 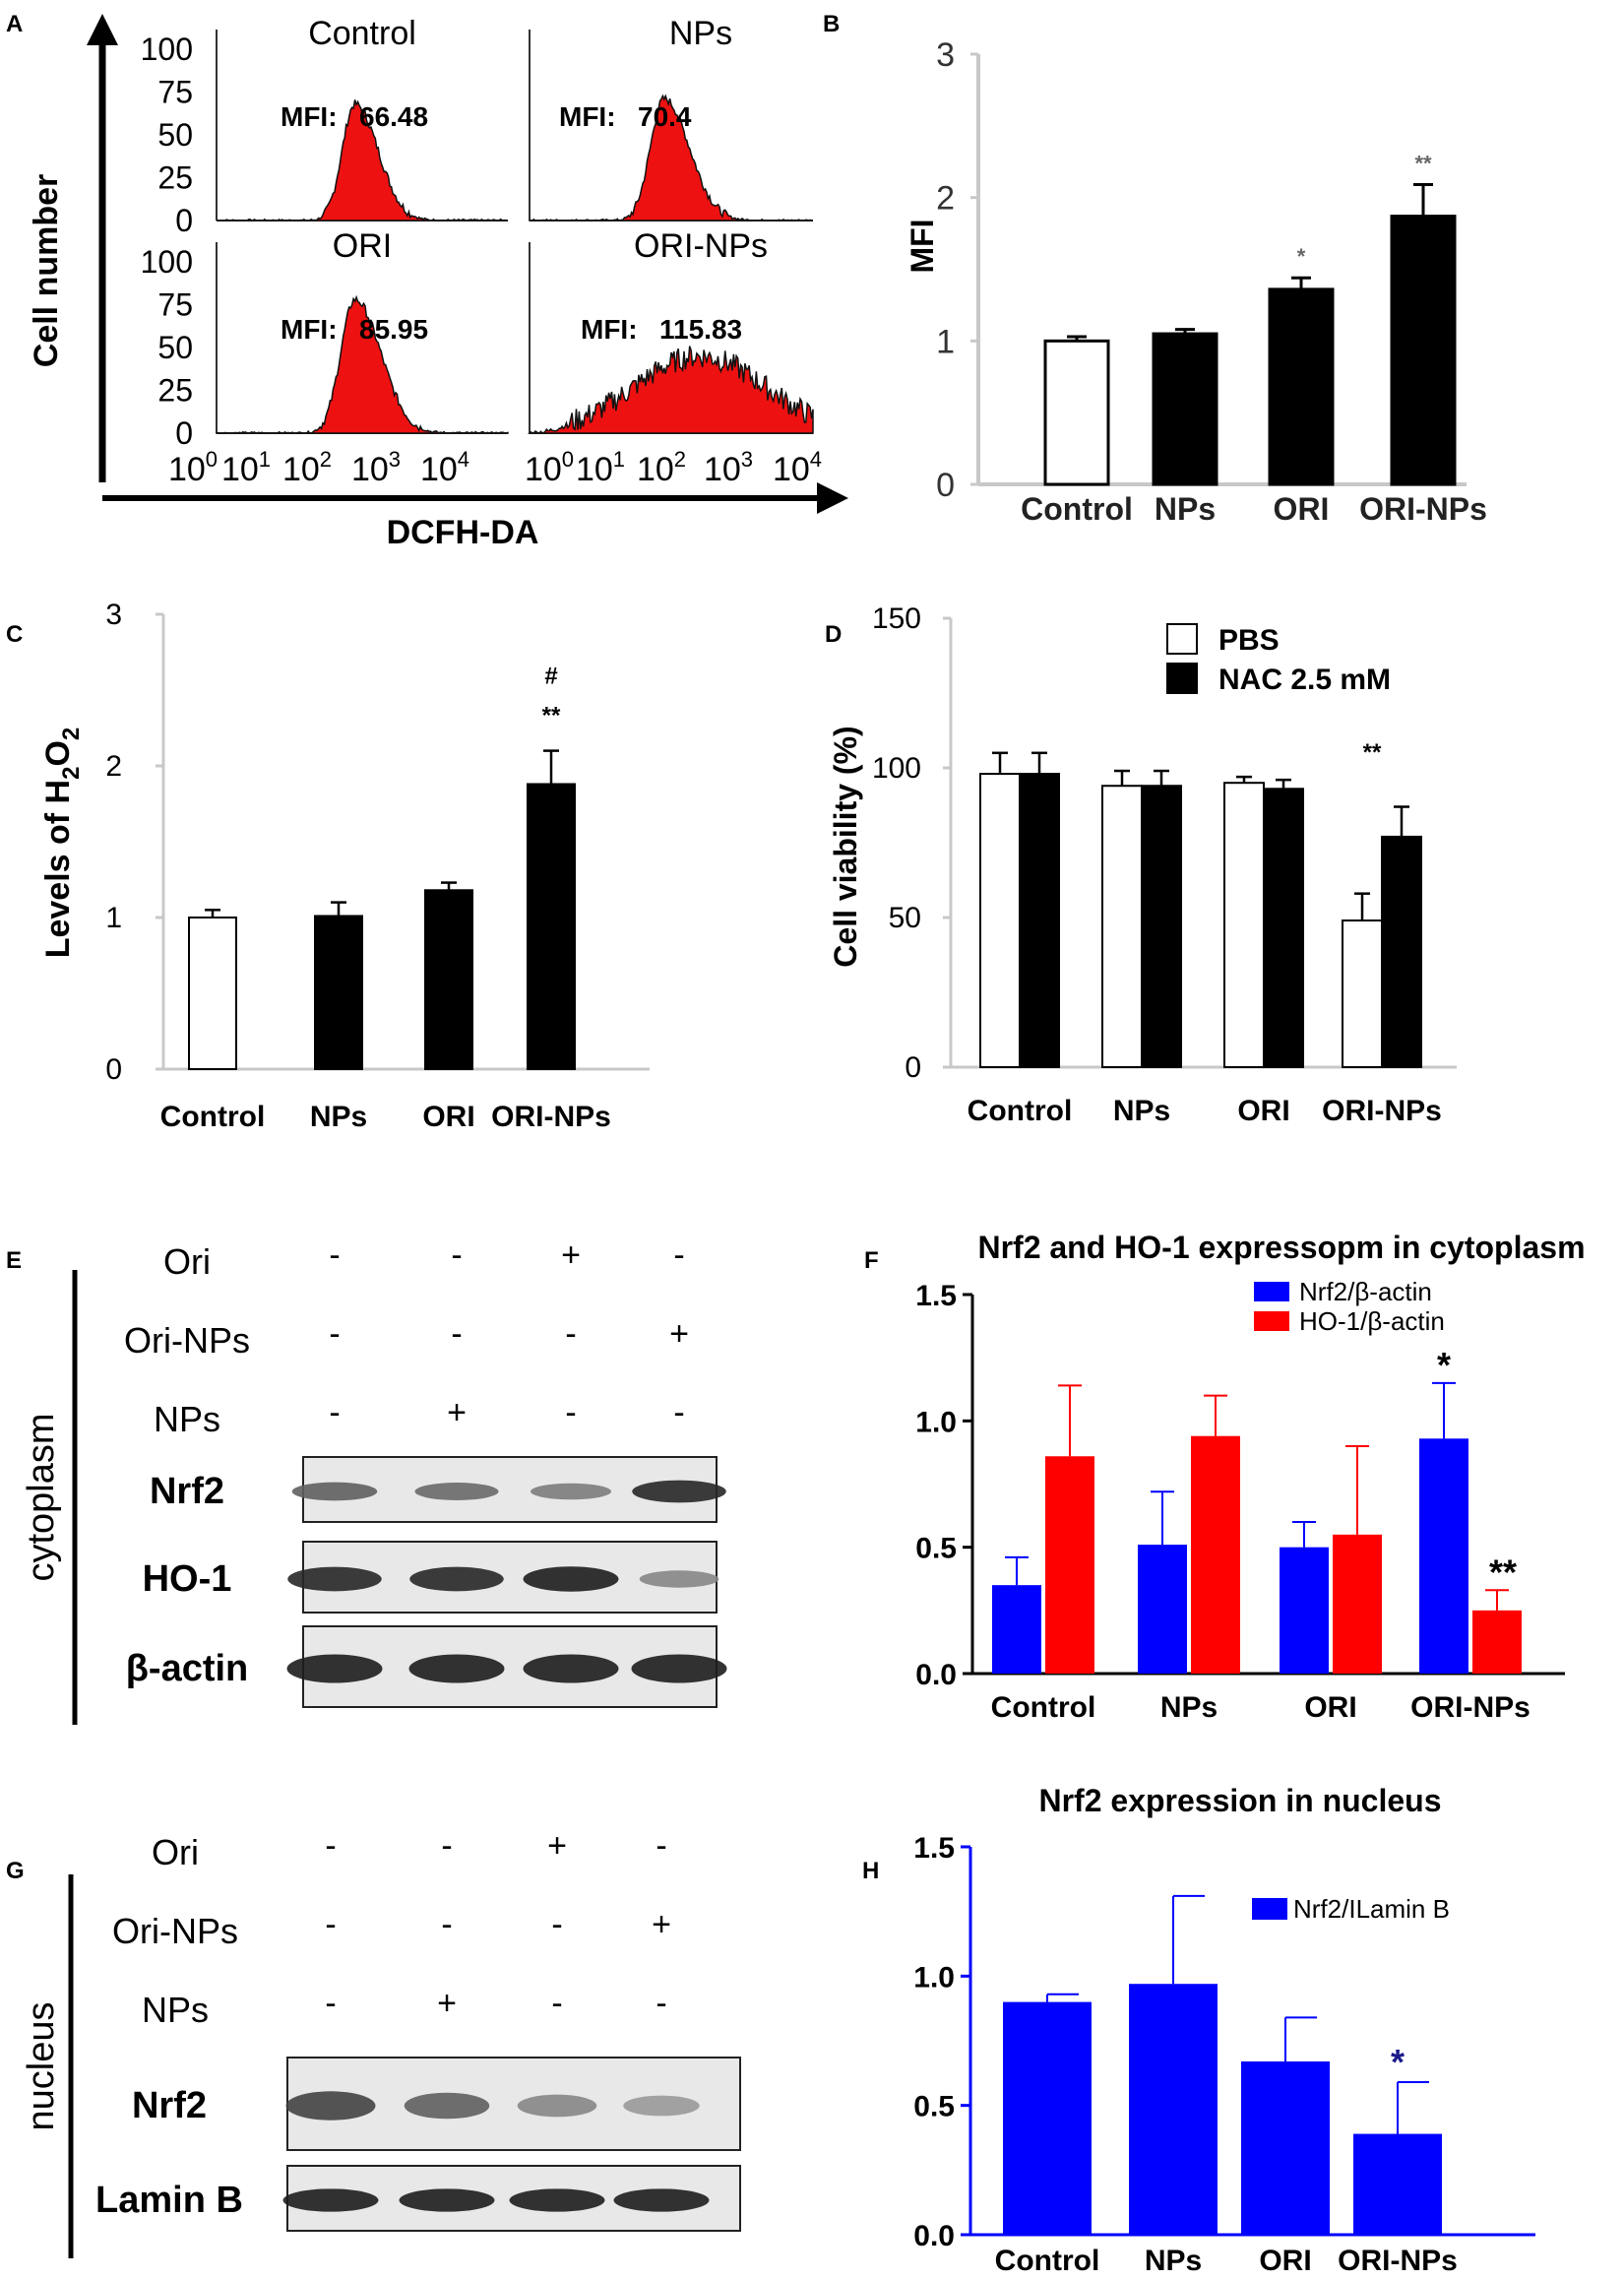 I want to click on y-tick-1-100: 100, so click(x=167, y=262).